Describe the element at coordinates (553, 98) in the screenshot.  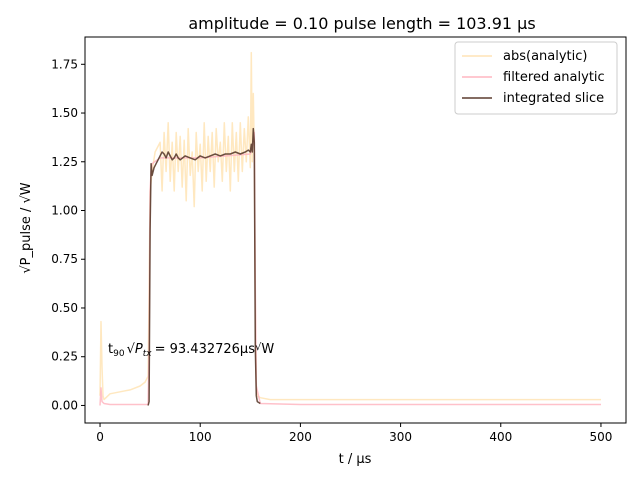
I see `legend-label: integrated slice` at that location.